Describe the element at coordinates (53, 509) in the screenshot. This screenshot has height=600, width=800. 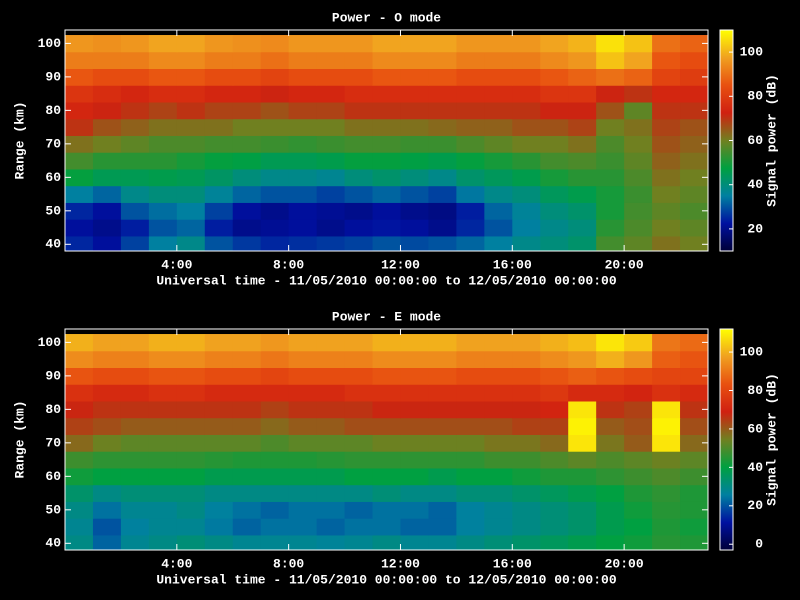
I see `y-tick-label: 50` at that location.